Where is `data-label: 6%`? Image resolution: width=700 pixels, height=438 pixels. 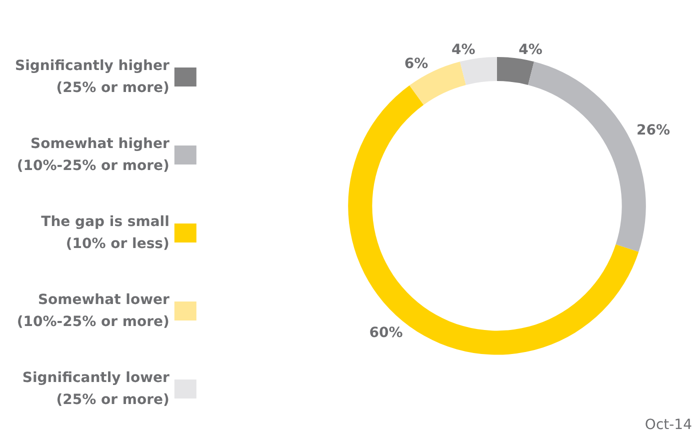 data-label: 6% is located at coordinates (416, 64).